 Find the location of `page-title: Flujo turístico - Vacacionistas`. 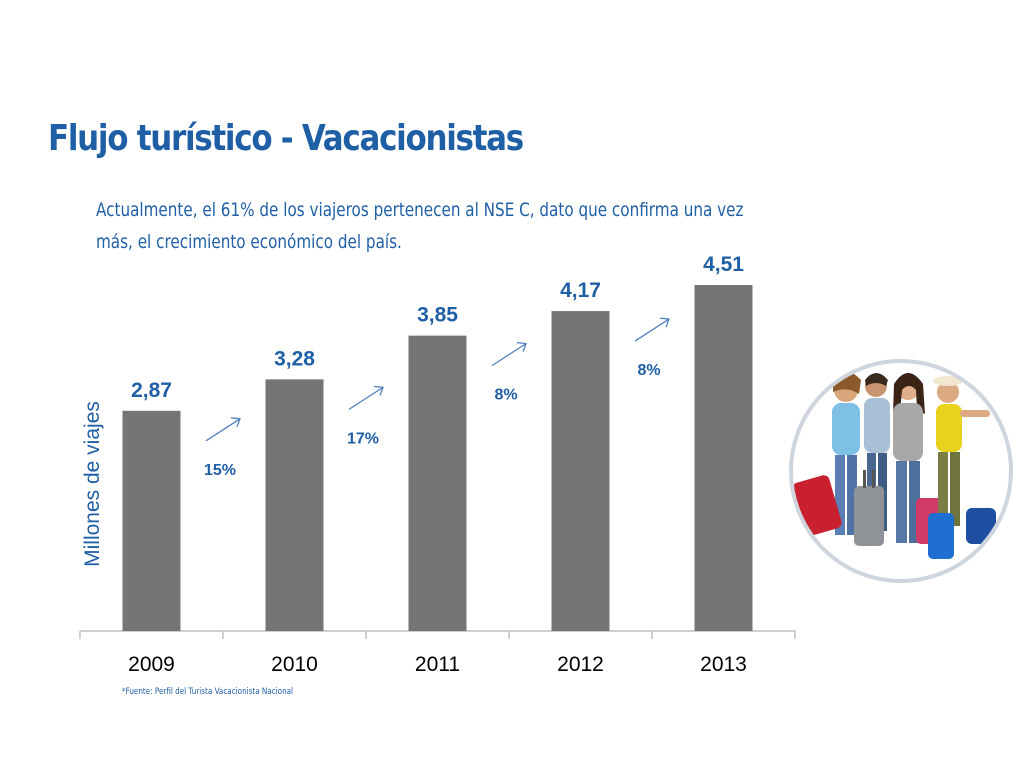

page-title: Flujo turístico - Vacacionistas is located at coordinates (286, 138).